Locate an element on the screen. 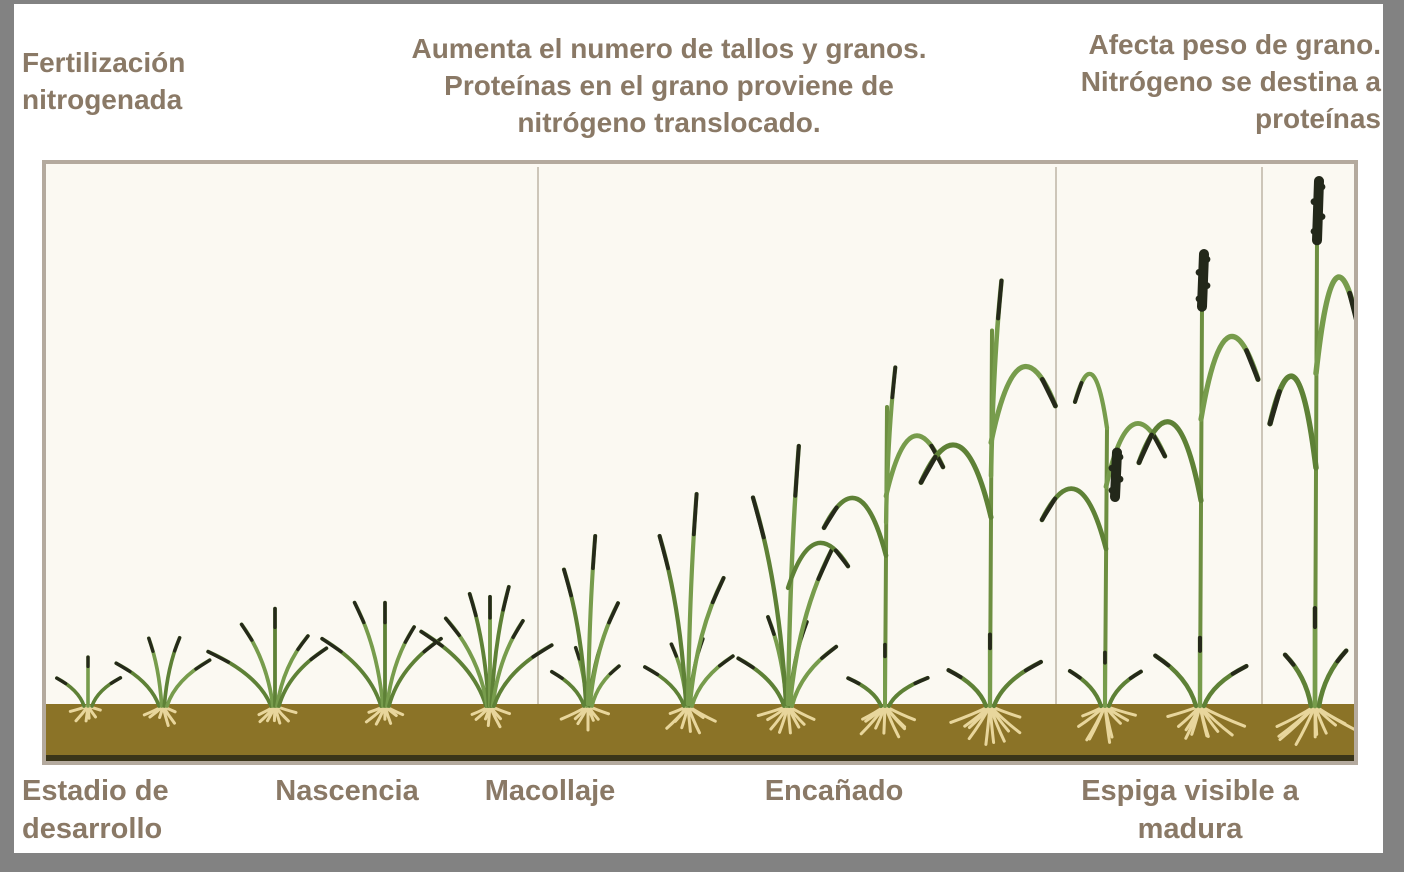  stage-label-macollaje: Macollaje is located at coordinates (550, 791).